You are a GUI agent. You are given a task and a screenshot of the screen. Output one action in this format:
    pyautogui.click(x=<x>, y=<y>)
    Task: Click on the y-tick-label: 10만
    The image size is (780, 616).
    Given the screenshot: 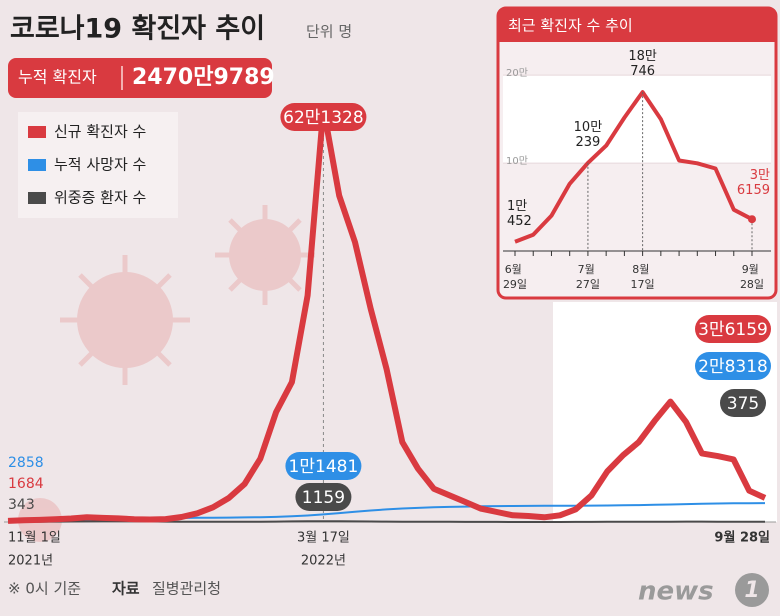 What is the action you would take?
    pyautogui.click(x=517, y=161)
    